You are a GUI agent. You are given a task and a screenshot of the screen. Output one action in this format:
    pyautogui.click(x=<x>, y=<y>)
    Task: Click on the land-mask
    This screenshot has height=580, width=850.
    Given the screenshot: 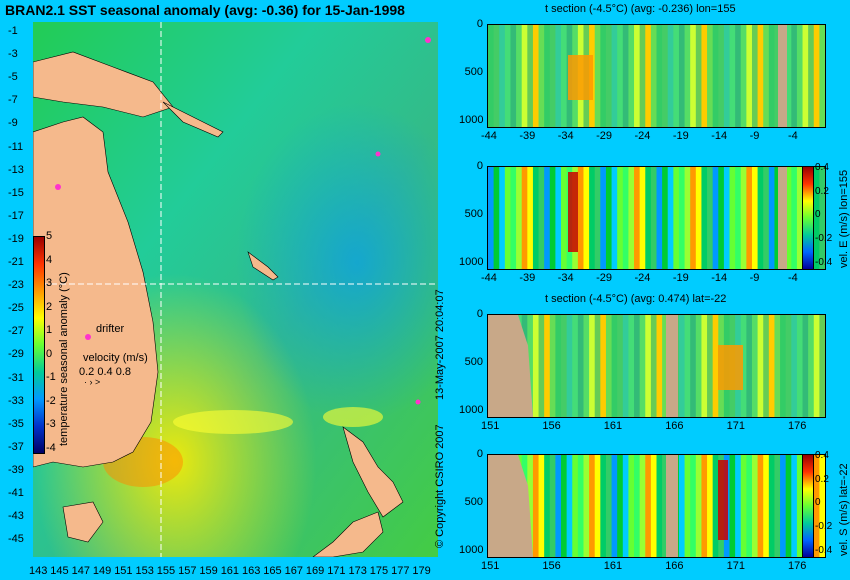 What is the action you would take?
    pyautogui.click(x=782, y=218)
    